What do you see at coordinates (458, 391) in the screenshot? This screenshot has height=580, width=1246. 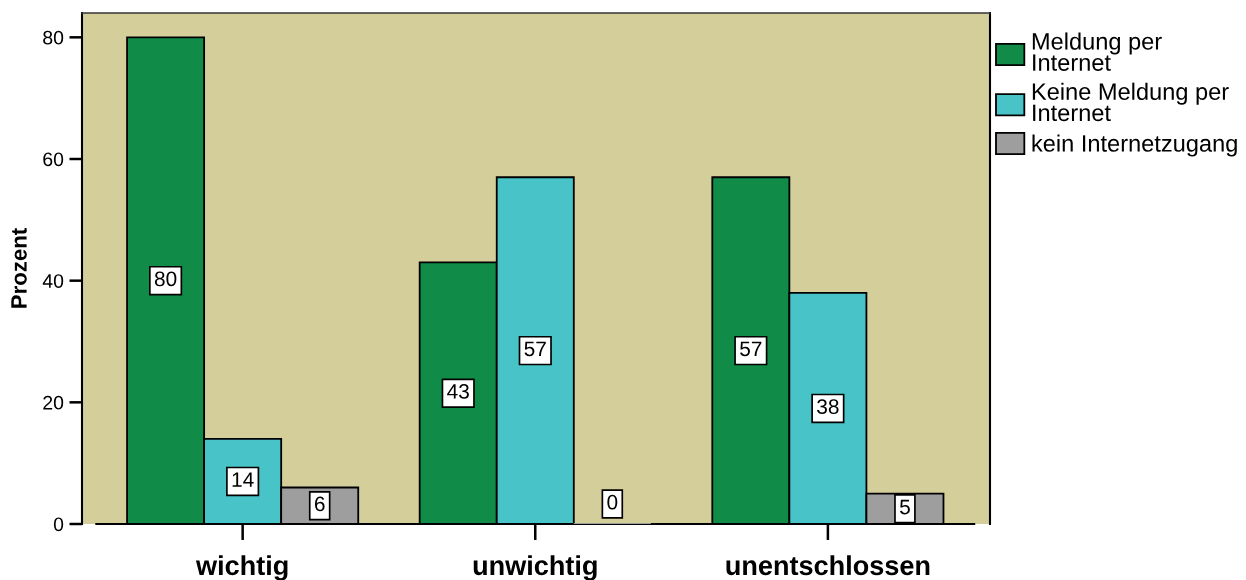 I see `data-label: 43` at bounding box center [458, 391].